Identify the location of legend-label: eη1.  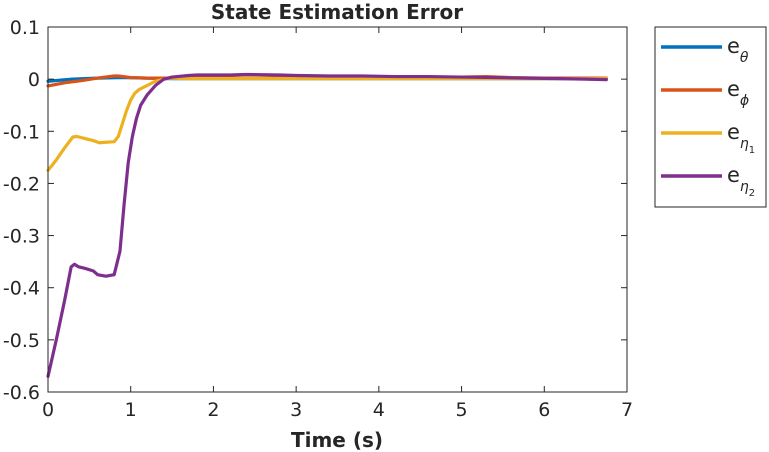
(741, 138).